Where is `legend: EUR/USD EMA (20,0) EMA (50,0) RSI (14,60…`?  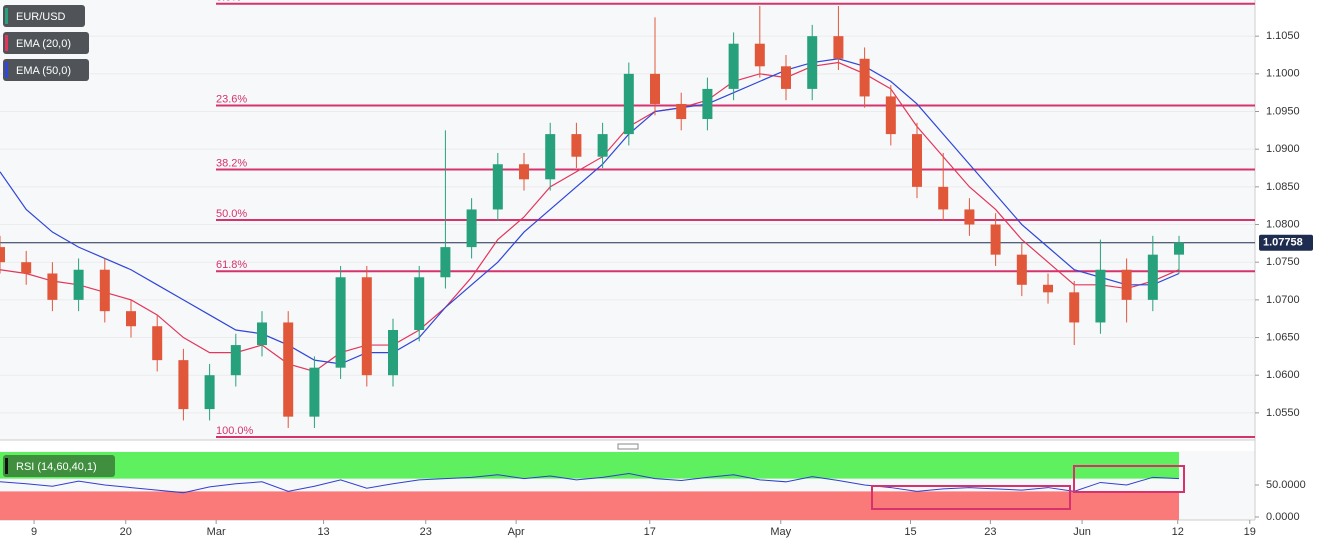
legend: EUR/USD EMA (20,0) EMA (50,0) RSI (14,60… is located at coordinates (59, 241).